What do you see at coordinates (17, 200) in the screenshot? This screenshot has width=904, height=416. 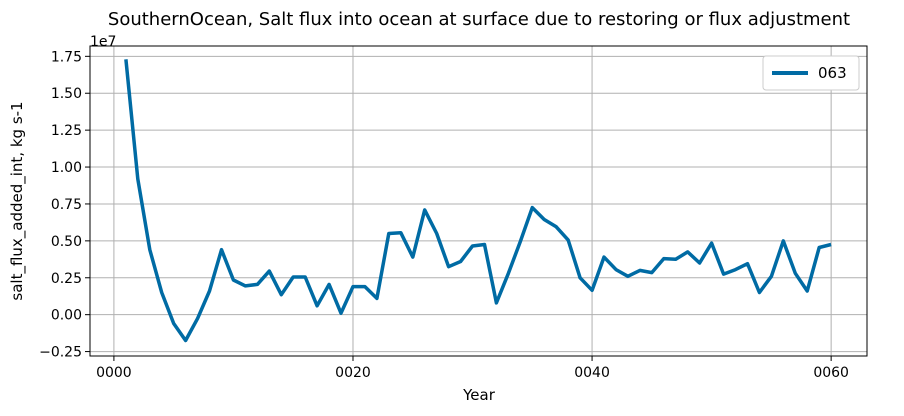 I see `y-axis-label: salt_flux_added_int, kg s-1` at bounding box center [17, 200].